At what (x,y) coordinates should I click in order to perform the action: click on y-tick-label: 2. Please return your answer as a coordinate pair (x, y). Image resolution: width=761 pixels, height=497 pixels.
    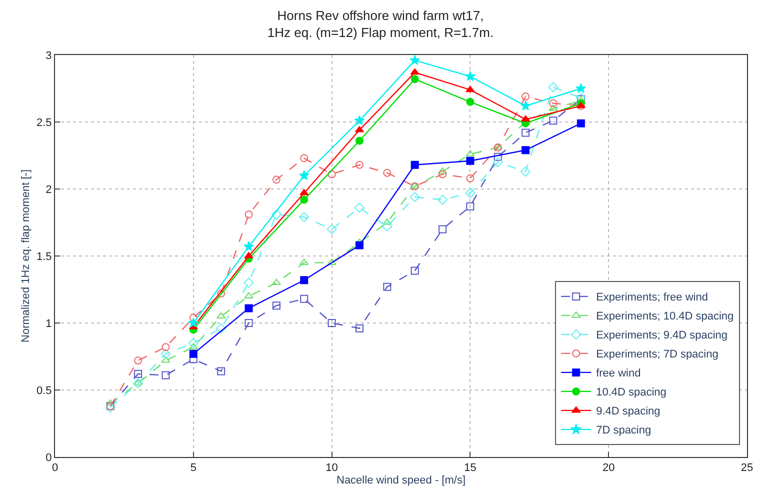
    Looking at the image, I should click on (49, 190).